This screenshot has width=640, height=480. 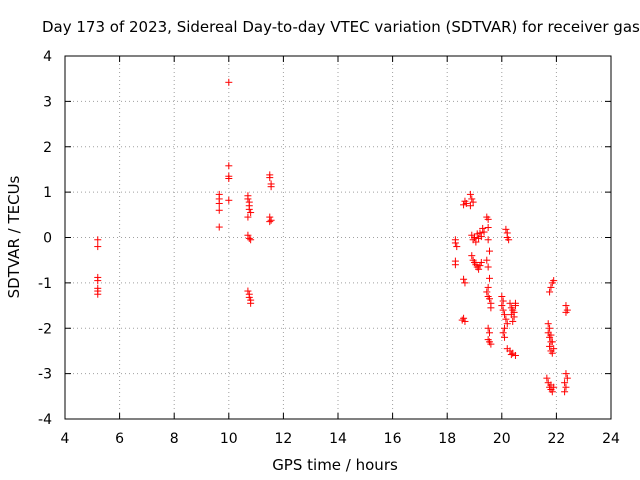 What do you see at coordinates (229, 439) in the screenshot?
I see `x-tick-label: 10` at bounding box center [229, 439].